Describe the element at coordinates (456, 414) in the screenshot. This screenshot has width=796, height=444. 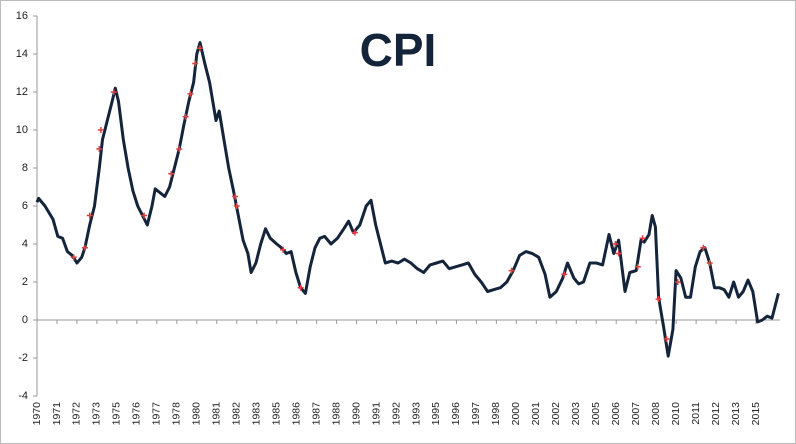
I see `x-tick-label: 1996` at that location.